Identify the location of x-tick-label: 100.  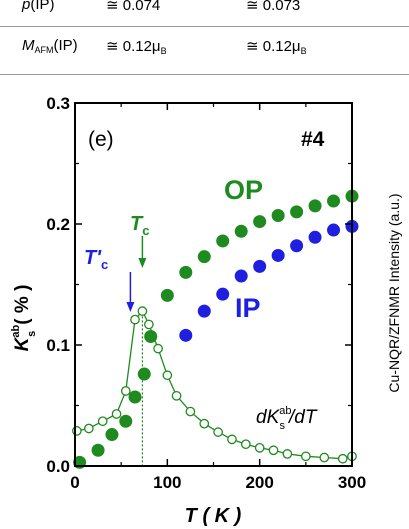
(167, 482).